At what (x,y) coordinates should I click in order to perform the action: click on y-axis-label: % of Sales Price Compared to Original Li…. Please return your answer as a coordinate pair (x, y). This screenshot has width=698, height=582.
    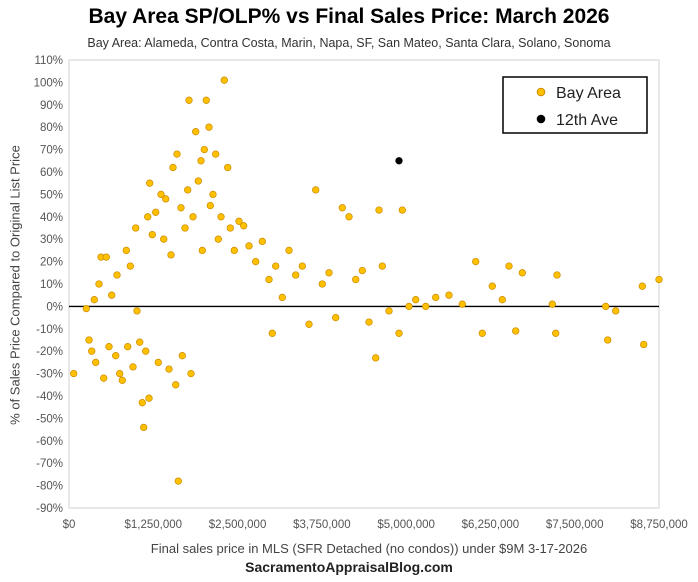
    Looking at the image, I should click on (15, 285).